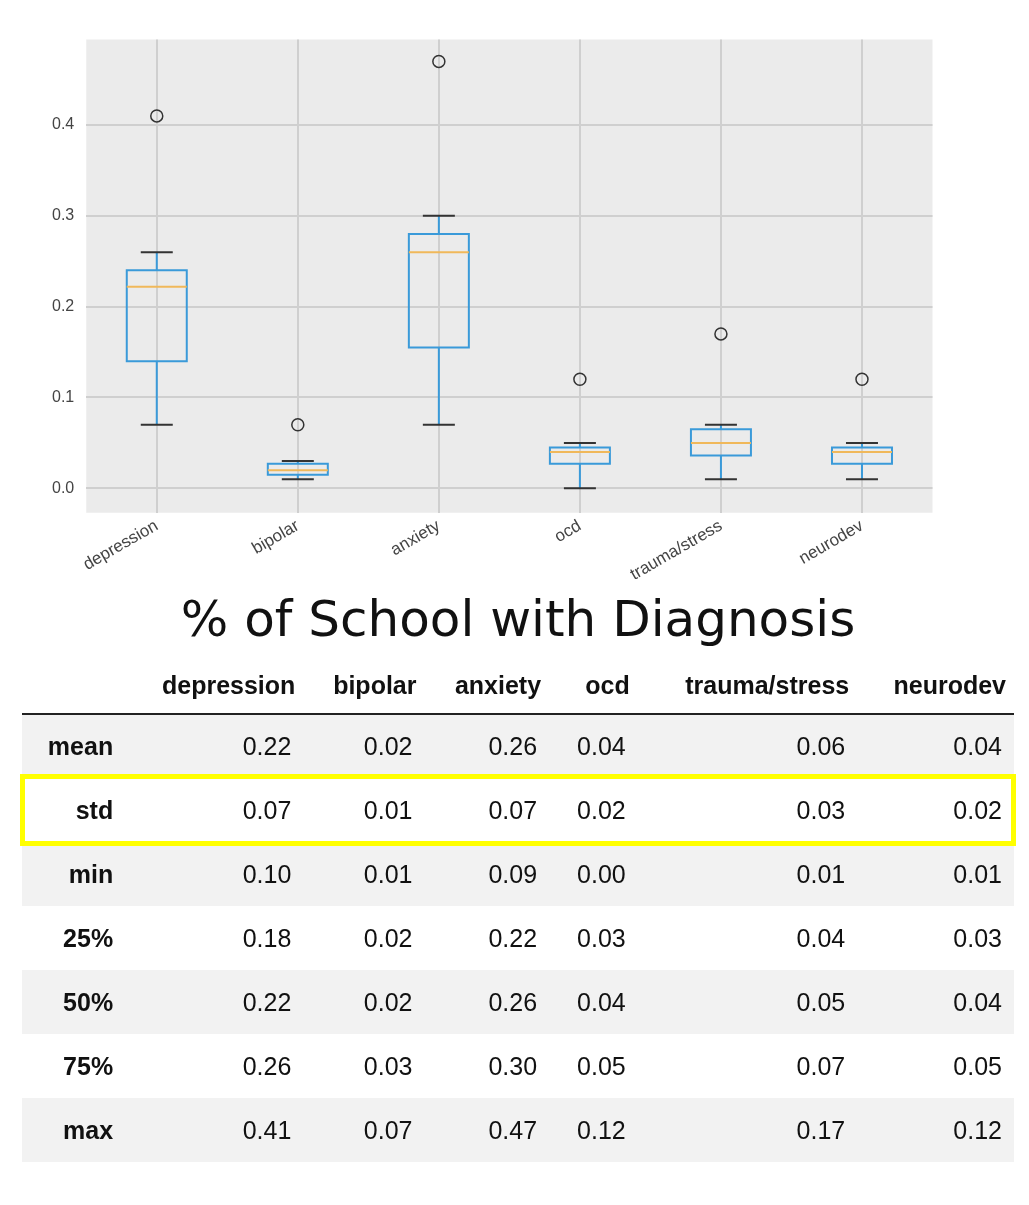 This screenshot has width=1029, height=1205. I want to click on y-tick-label: 0.1, so click(63, 396).